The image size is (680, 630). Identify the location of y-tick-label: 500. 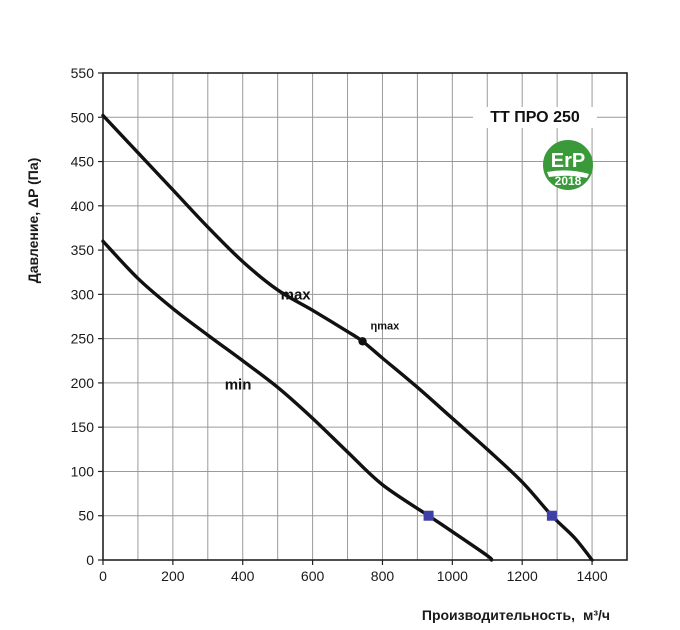
(83, 117).